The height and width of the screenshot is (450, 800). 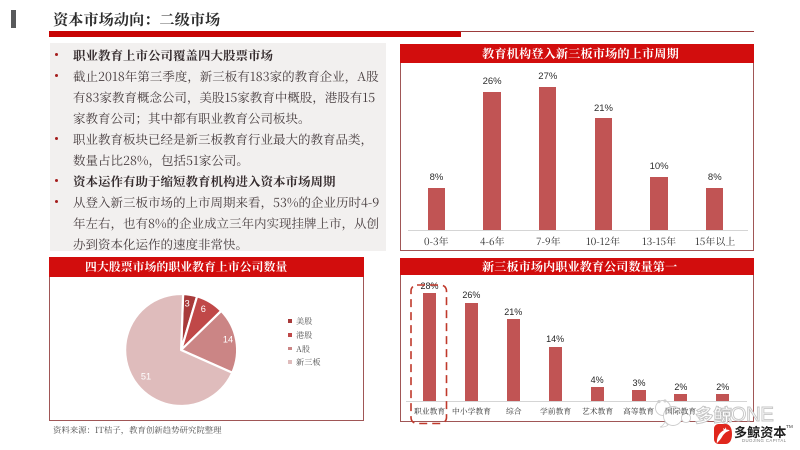 I want to click on svg-text: 6, so click(x=203, y=309).